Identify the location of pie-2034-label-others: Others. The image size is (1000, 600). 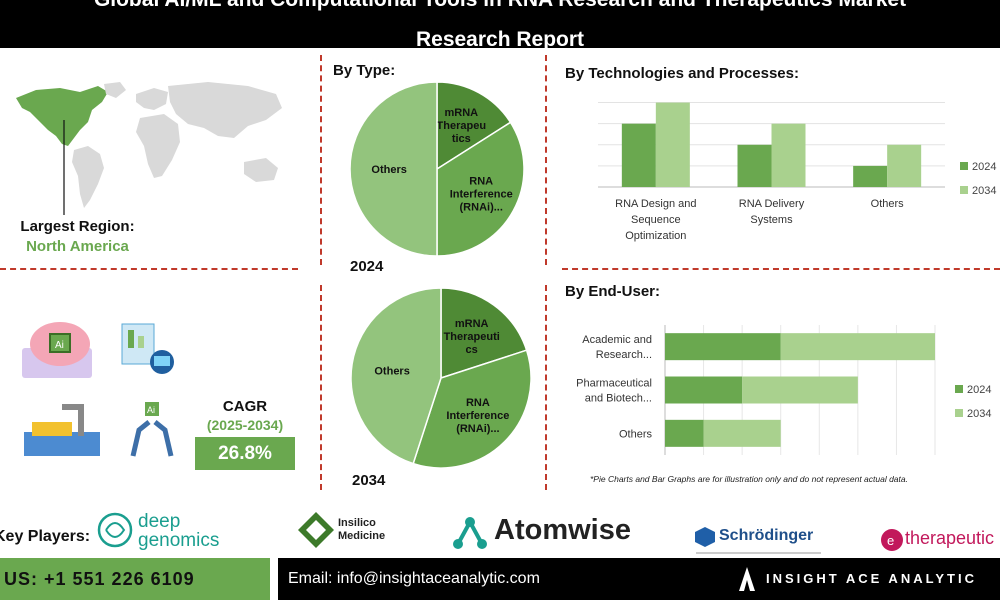
(391, 371).